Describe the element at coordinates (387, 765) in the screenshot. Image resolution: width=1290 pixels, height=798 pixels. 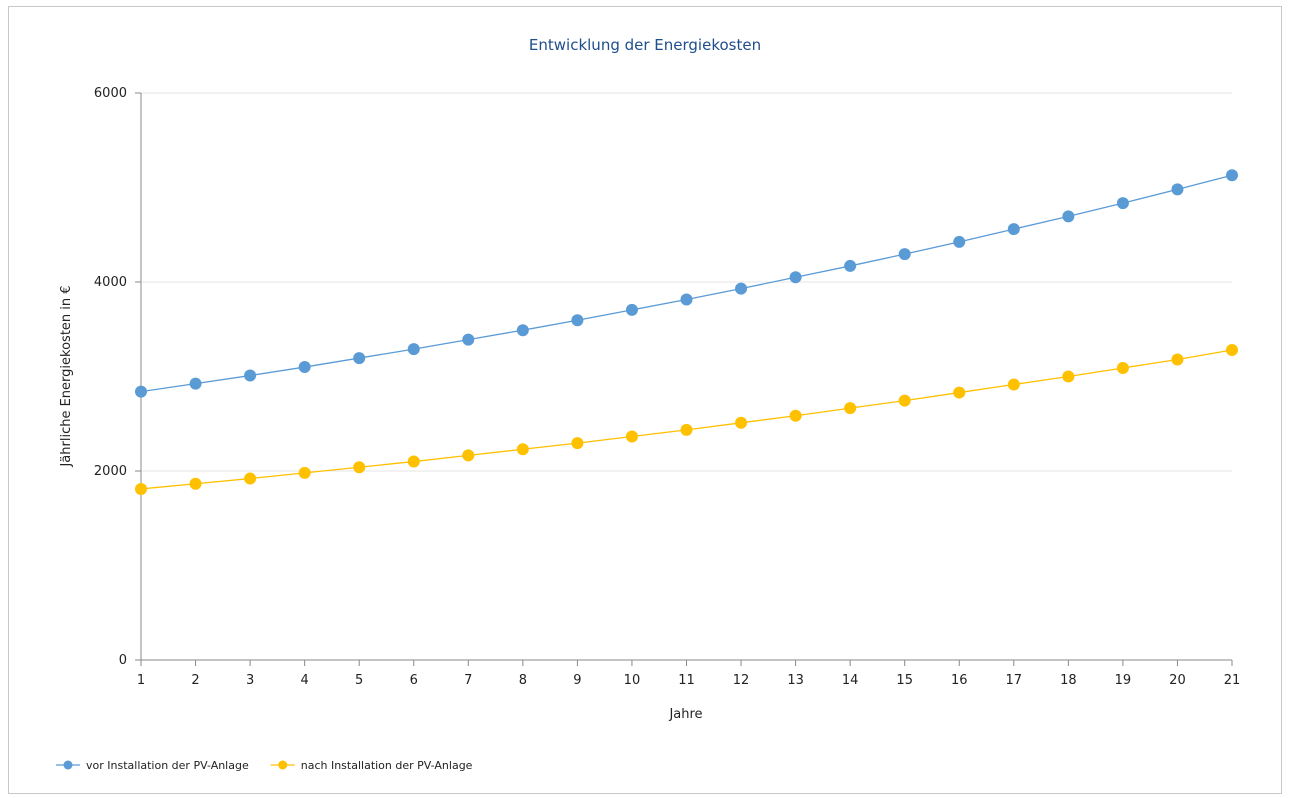
I see `legend-label: nach Installation der PV-Anlage` at that location.